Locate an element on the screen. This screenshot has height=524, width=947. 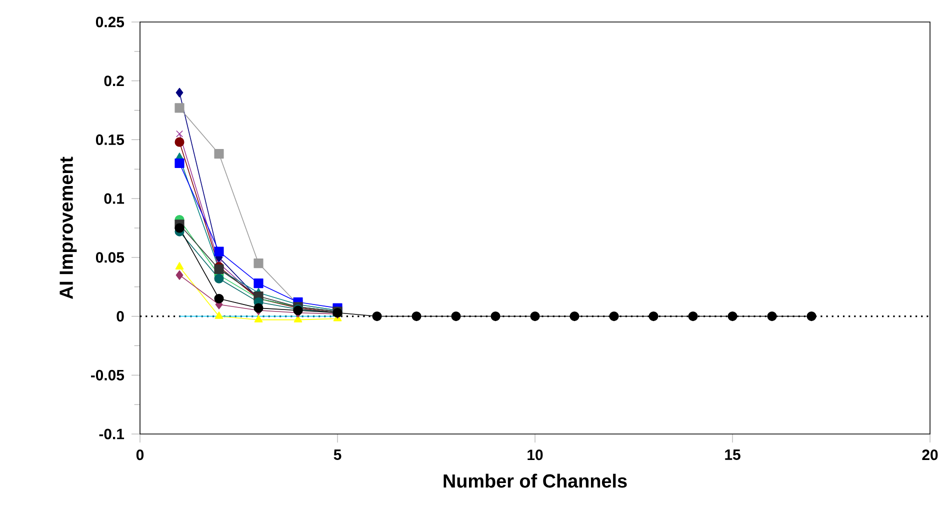
y-tick-label: 0.25 is located at coordinates (110, 22).